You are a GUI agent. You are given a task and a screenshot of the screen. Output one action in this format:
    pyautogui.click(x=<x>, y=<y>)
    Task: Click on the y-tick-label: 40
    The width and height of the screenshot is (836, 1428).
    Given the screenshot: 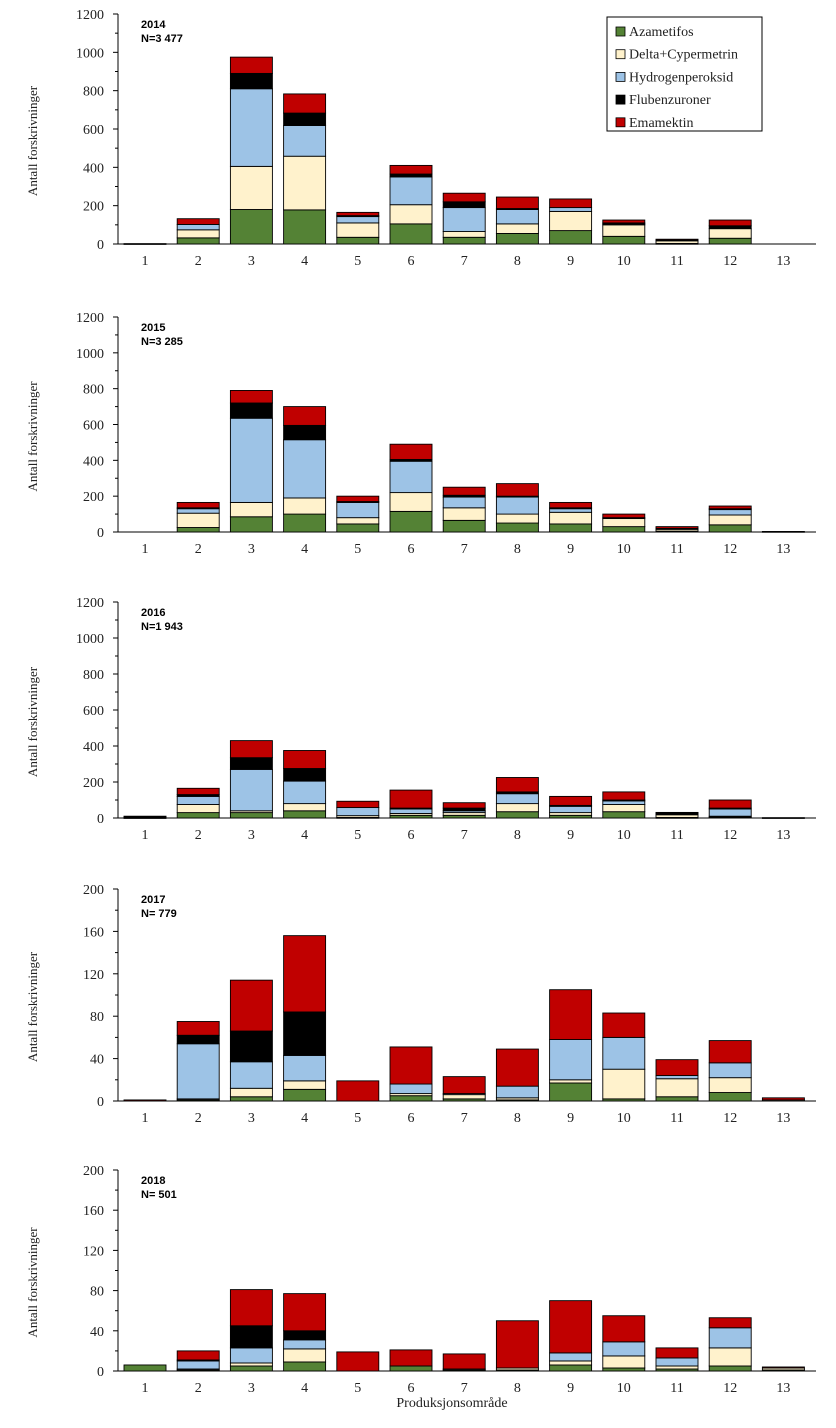 What is the action you would take?
    pyautogui.click(x=97, y=1060)
    